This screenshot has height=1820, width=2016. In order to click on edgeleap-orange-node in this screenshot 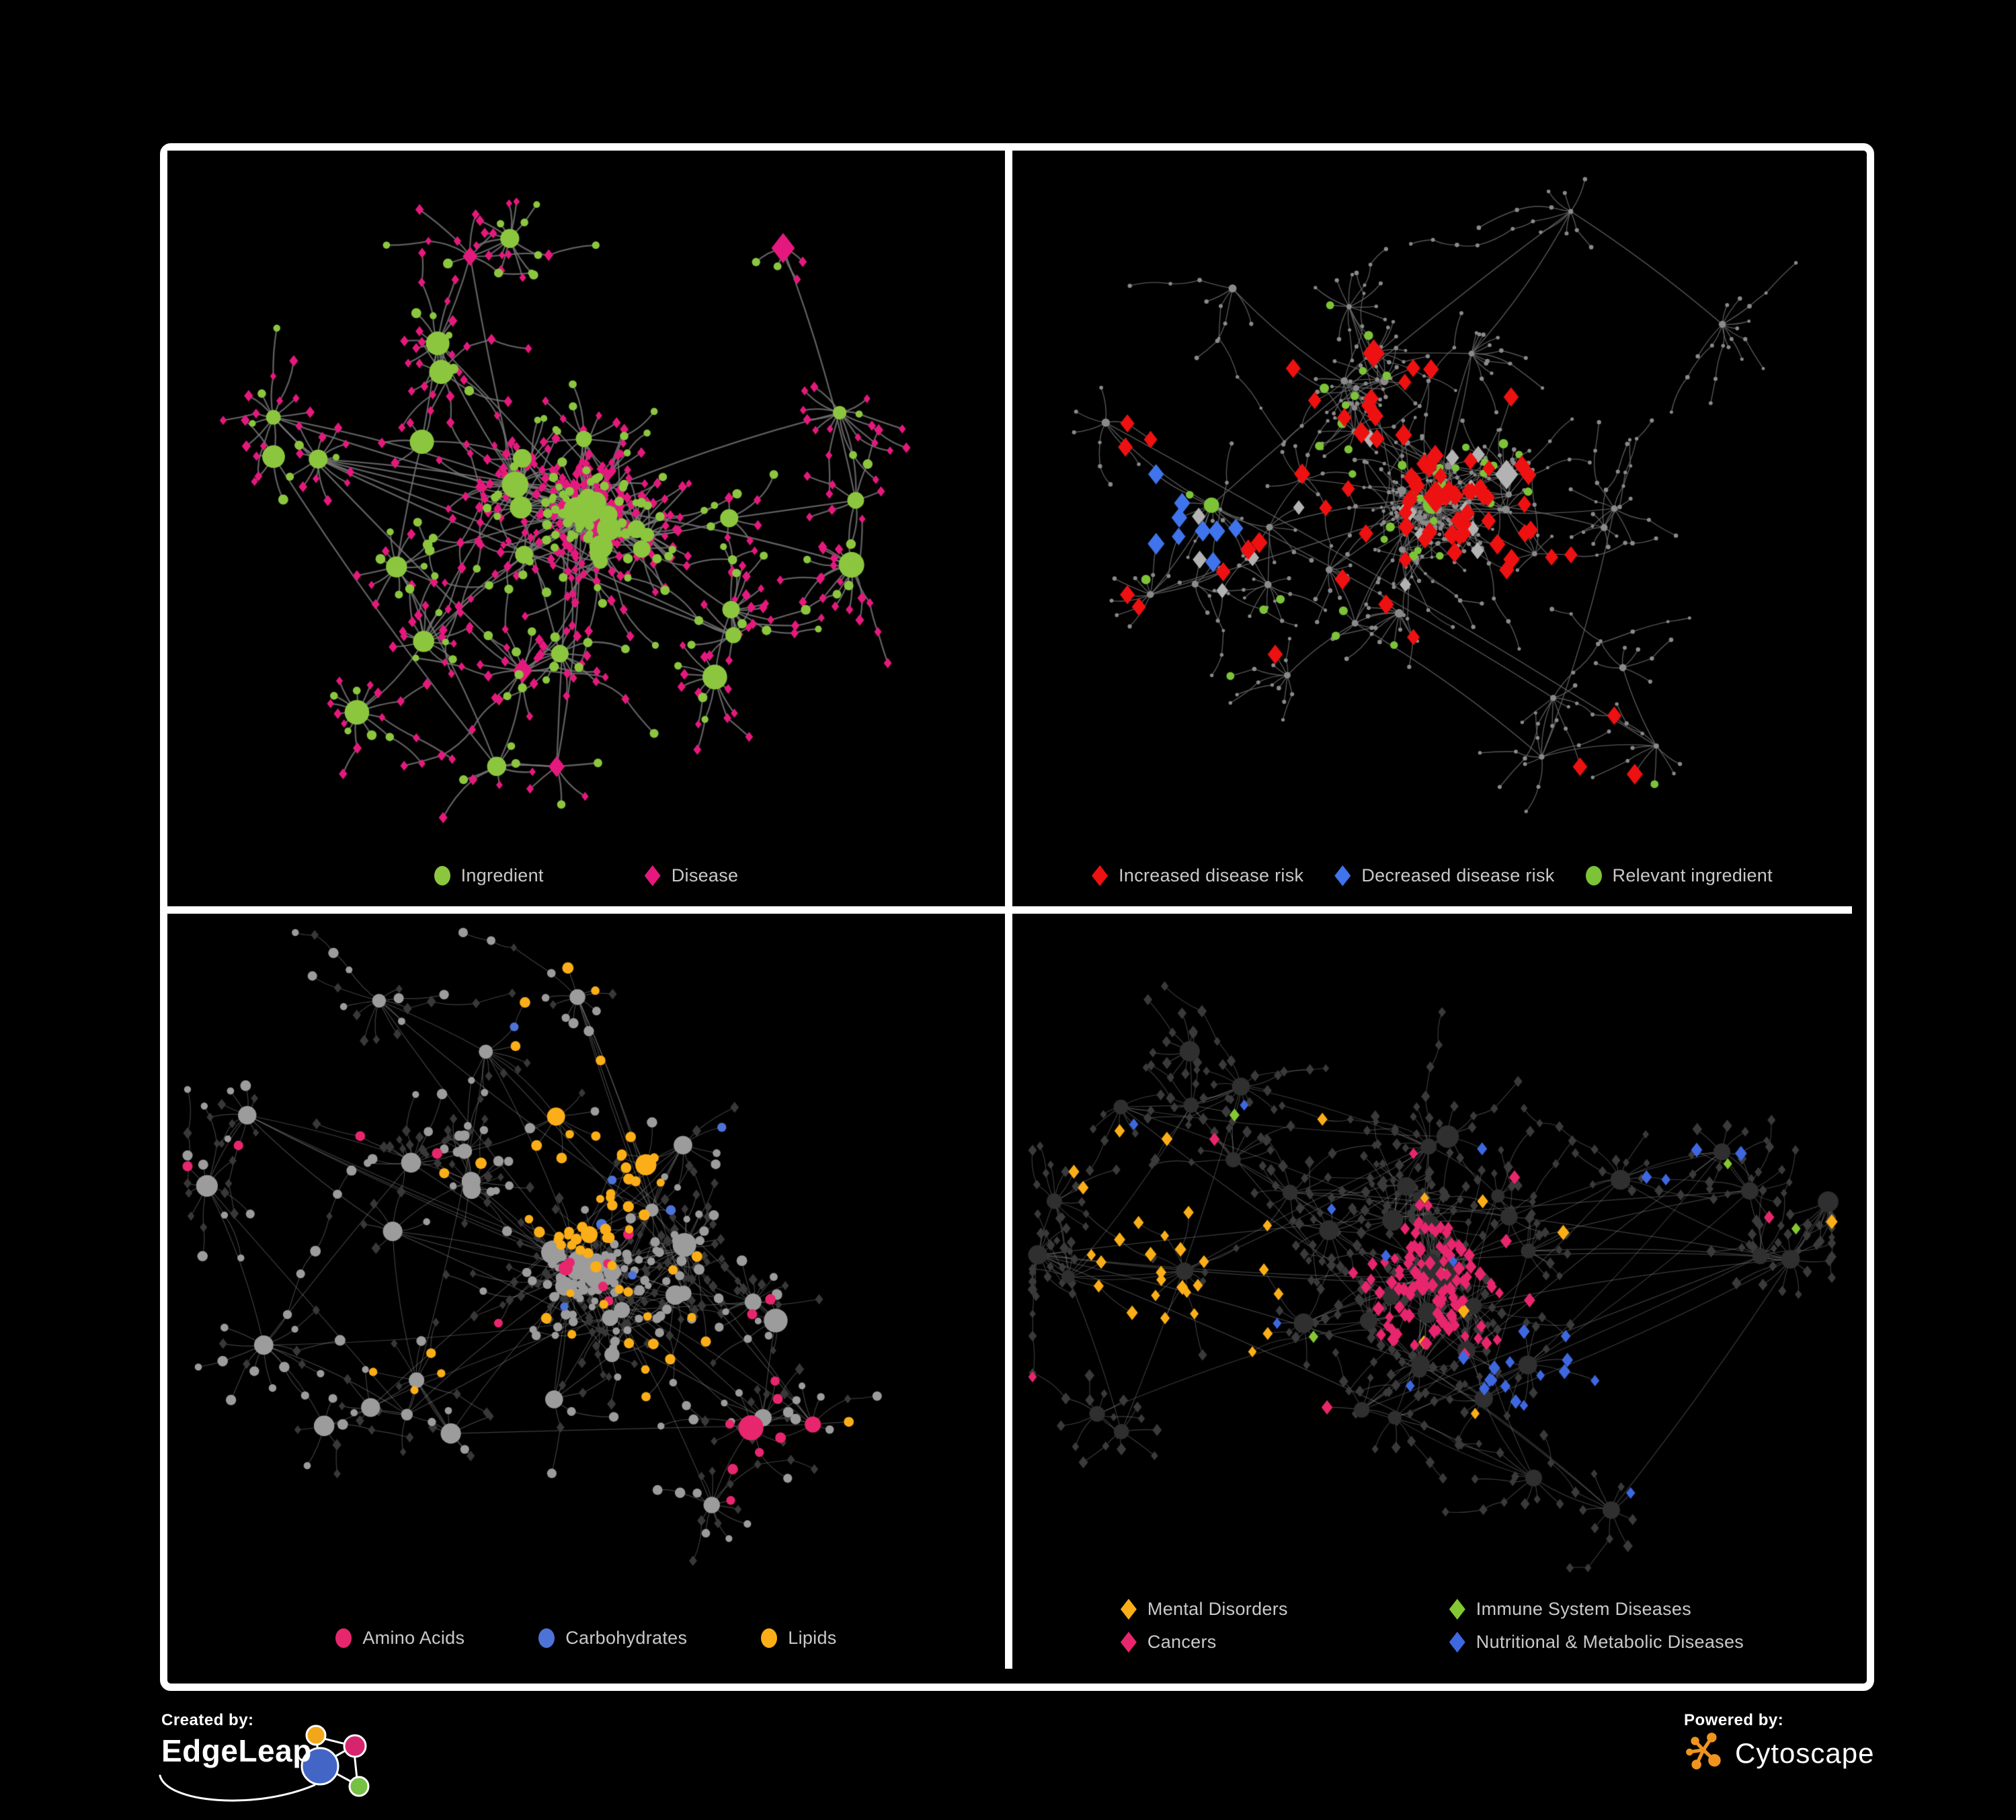, I will do `click(316, 1735)`.